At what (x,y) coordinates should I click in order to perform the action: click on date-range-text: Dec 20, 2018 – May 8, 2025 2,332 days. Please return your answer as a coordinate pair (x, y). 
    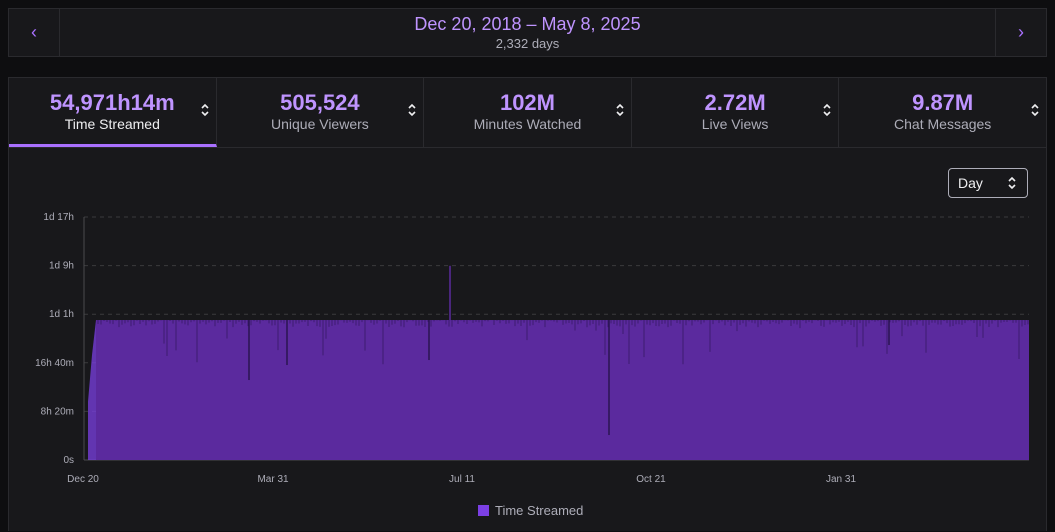
    Looking at the image, I should click on (527, 30).